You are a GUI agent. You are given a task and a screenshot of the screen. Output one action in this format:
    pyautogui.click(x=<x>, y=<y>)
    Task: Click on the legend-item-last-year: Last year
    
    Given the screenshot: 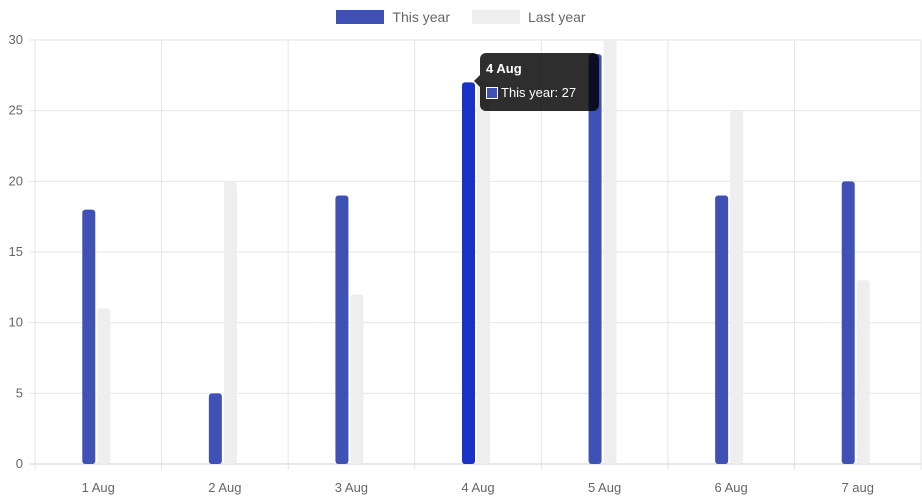 What is the action you would take?
    pyautogui.click(x=528, y=17)
    